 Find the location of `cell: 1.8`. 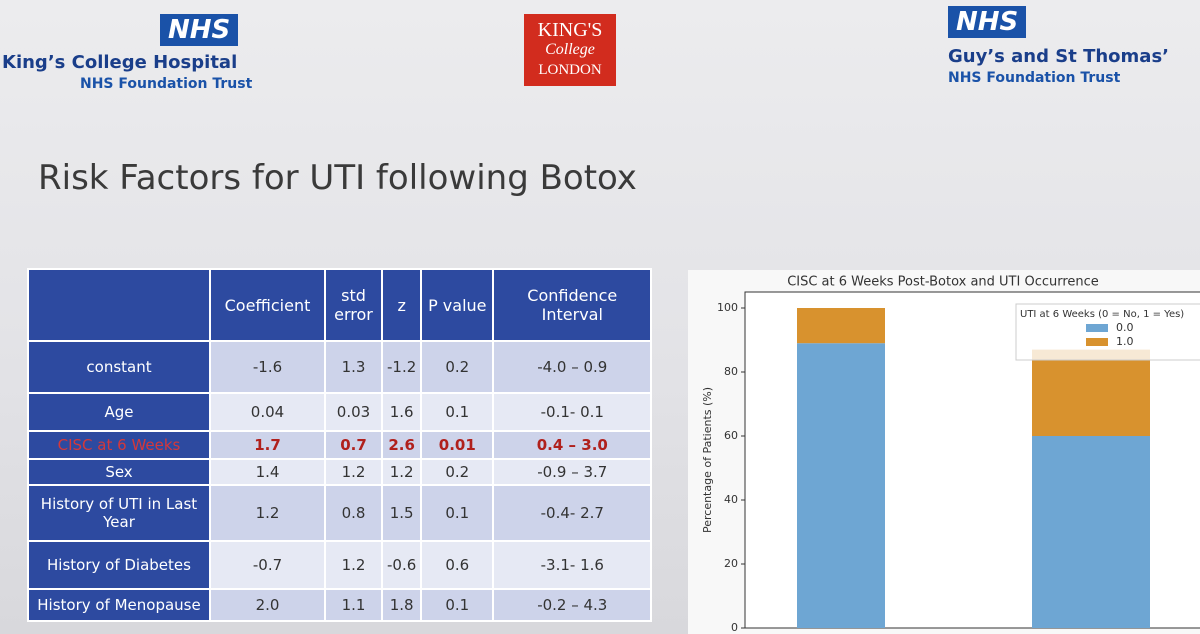

cell: 1.8 is located at coordinates (401, 605).